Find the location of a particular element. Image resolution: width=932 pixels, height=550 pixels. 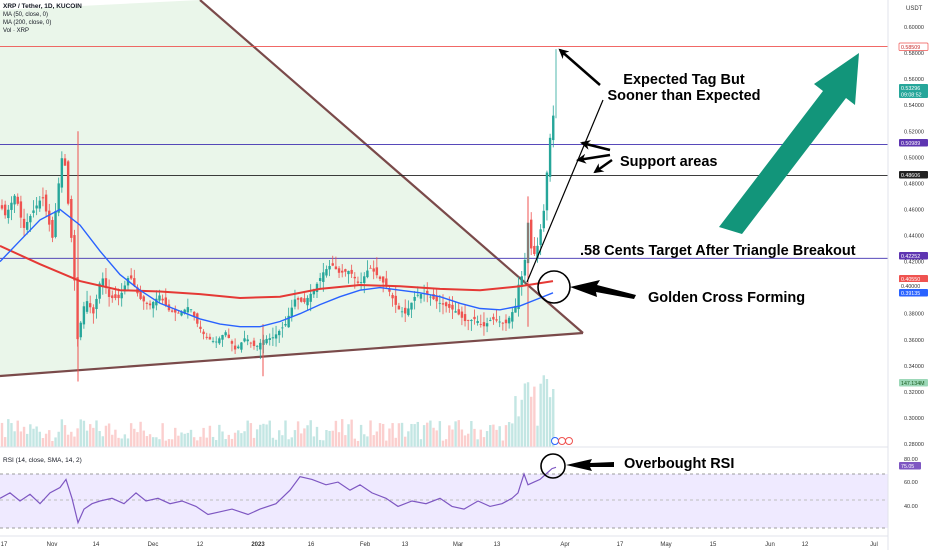

x-tick-label: Dec is located at coordinates (153, 545).